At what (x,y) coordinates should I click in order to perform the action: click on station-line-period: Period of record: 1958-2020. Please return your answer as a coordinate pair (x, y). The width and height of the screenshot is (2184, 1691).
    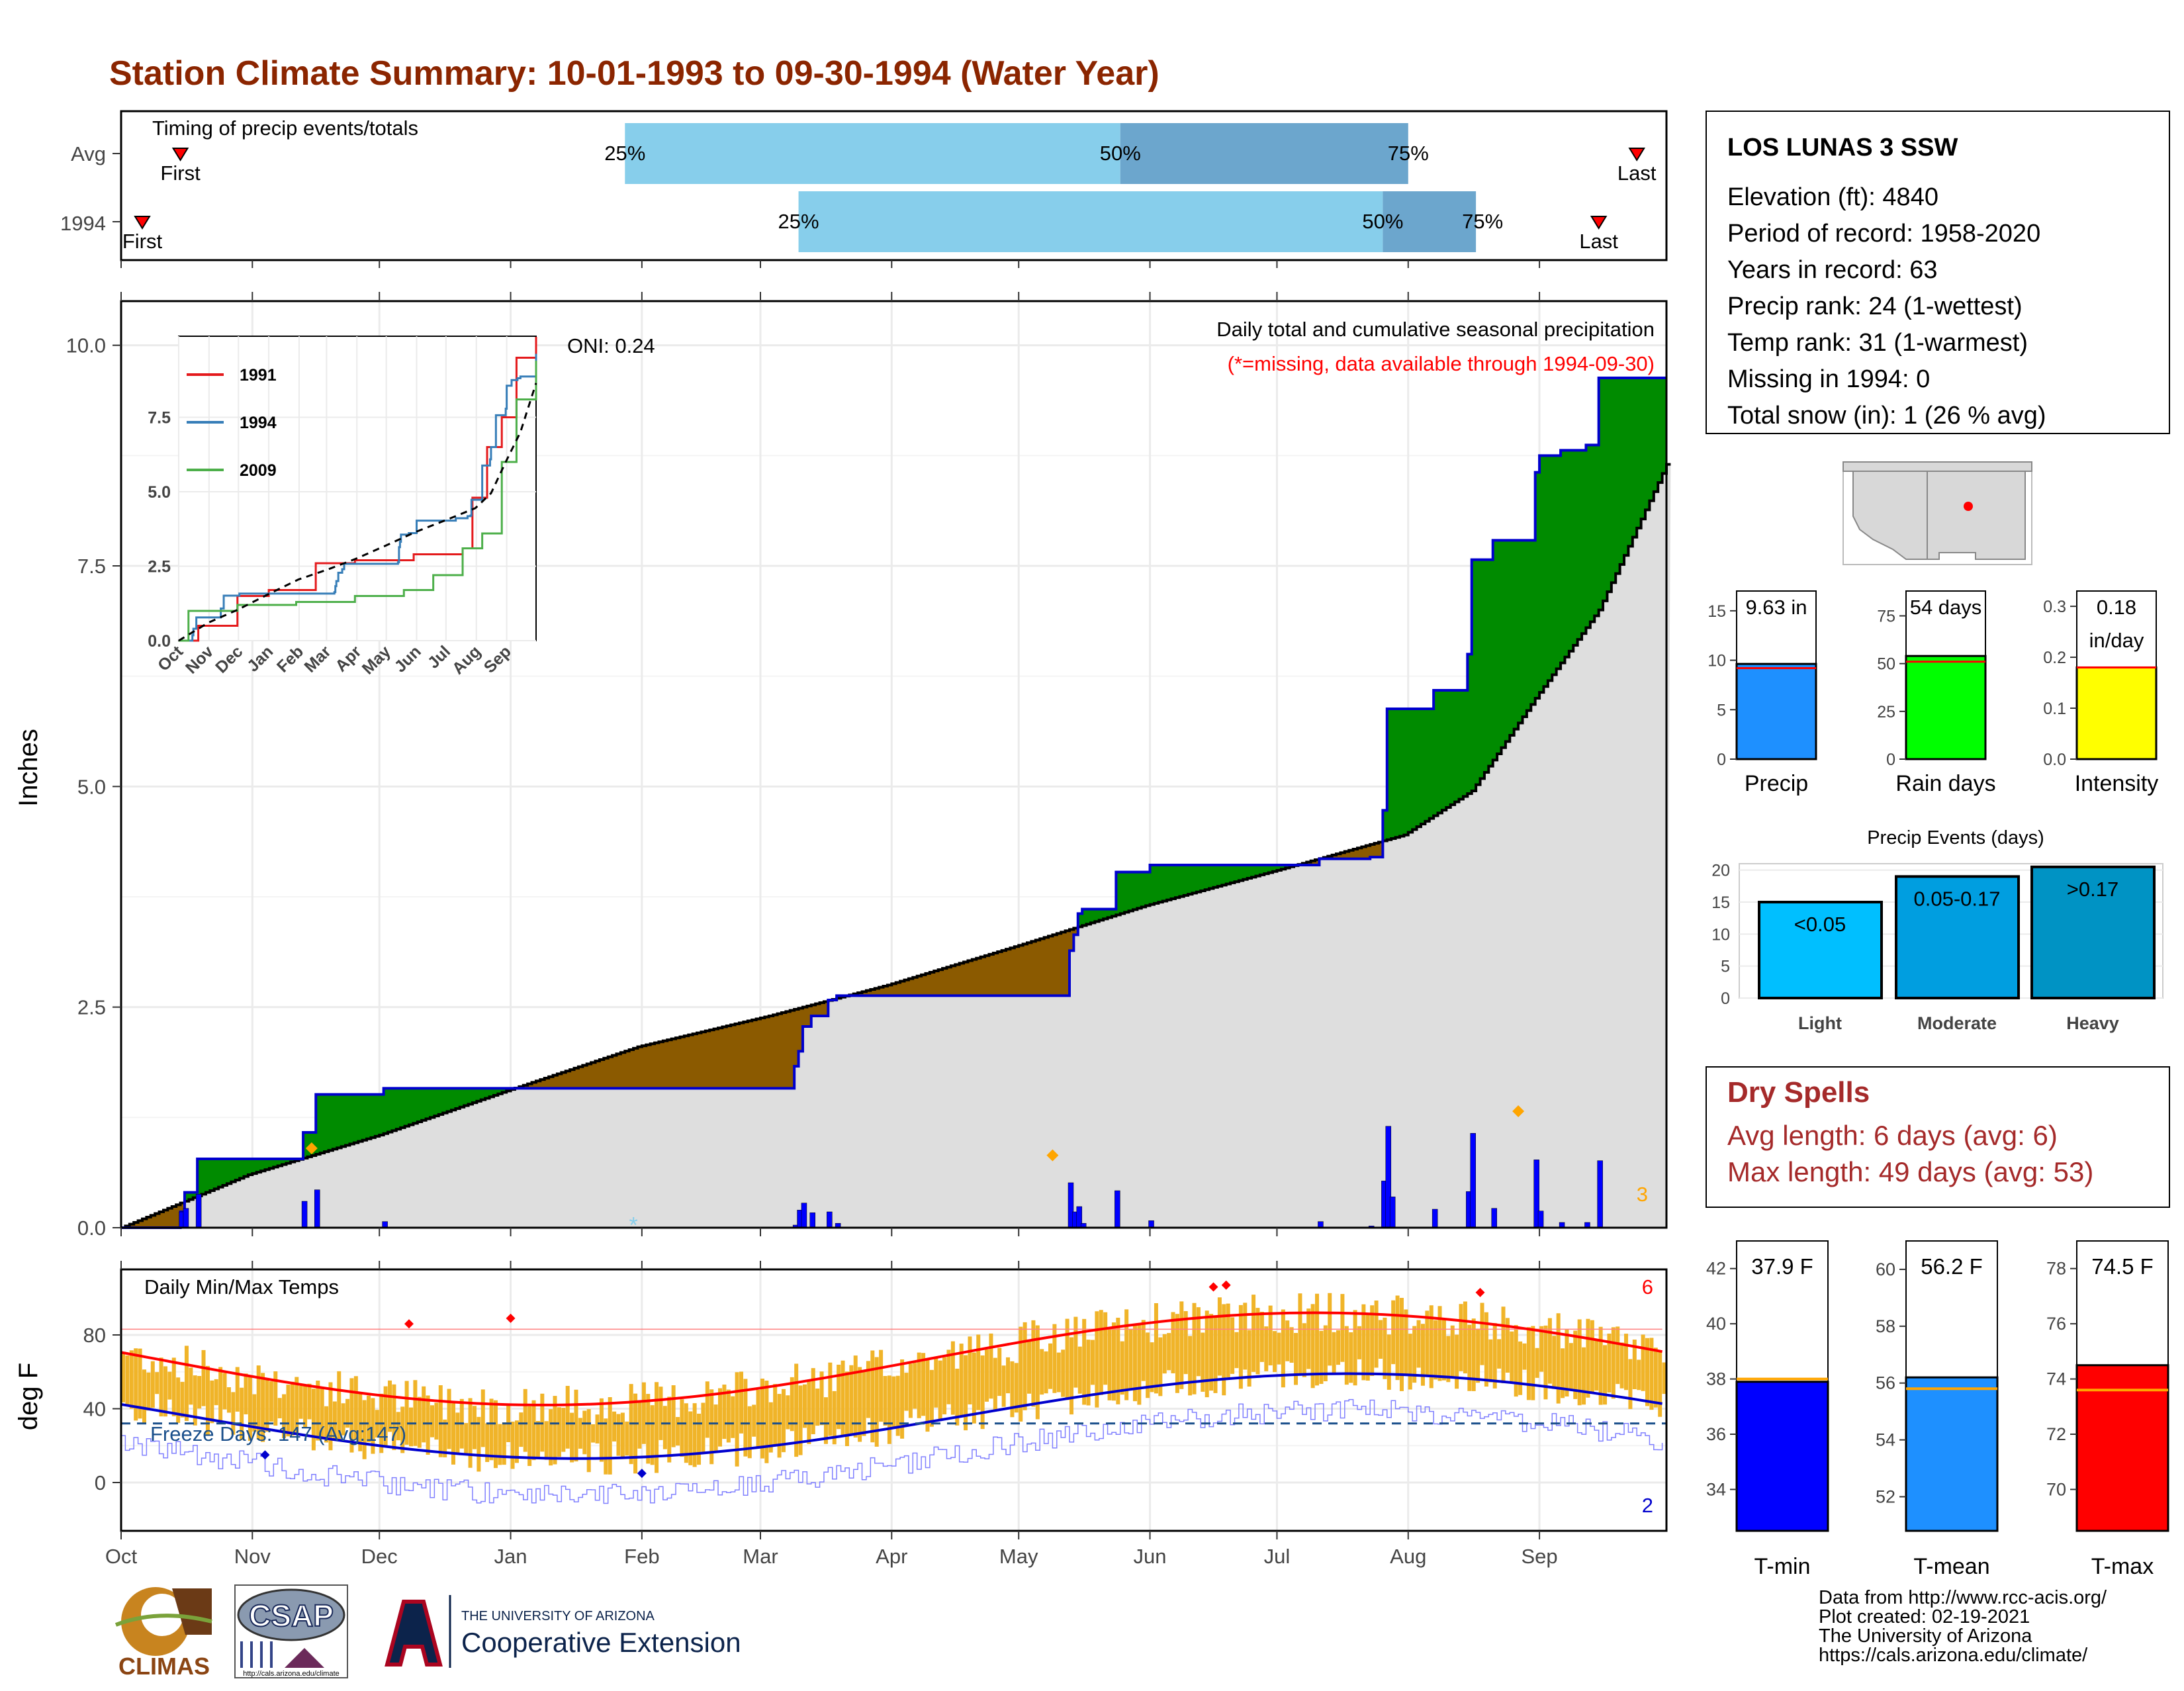
    Looking at the image, I should click on (1883, 234).